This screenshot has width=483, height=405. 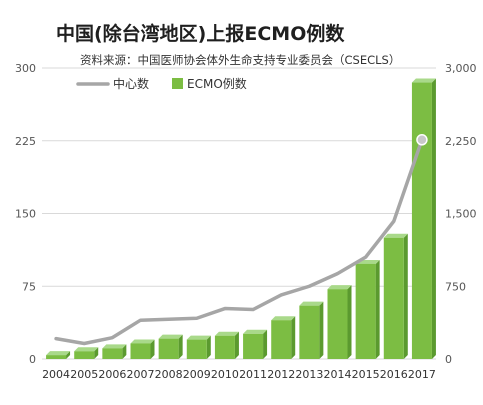 I want to click on x-tick-label: 2009, so click(x=197, y=374).